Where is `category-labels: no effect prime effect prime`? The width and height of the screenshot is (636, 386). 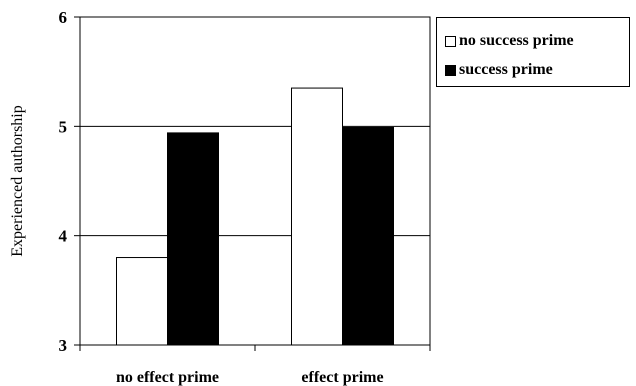 category-labels: no effect prime effect prime is located at coordinates (250, 377).